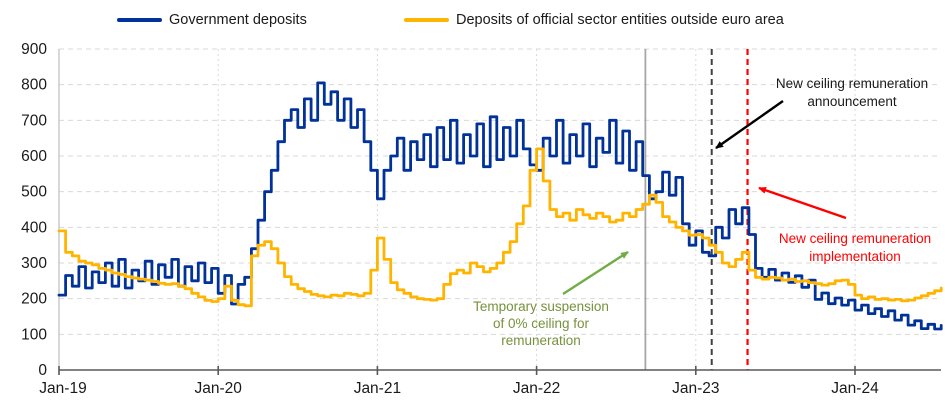  What do you see at coordinates (34, 156) in the screenshot?
I see `y-tick-label-600: 600` at bounding box center [34, 156].